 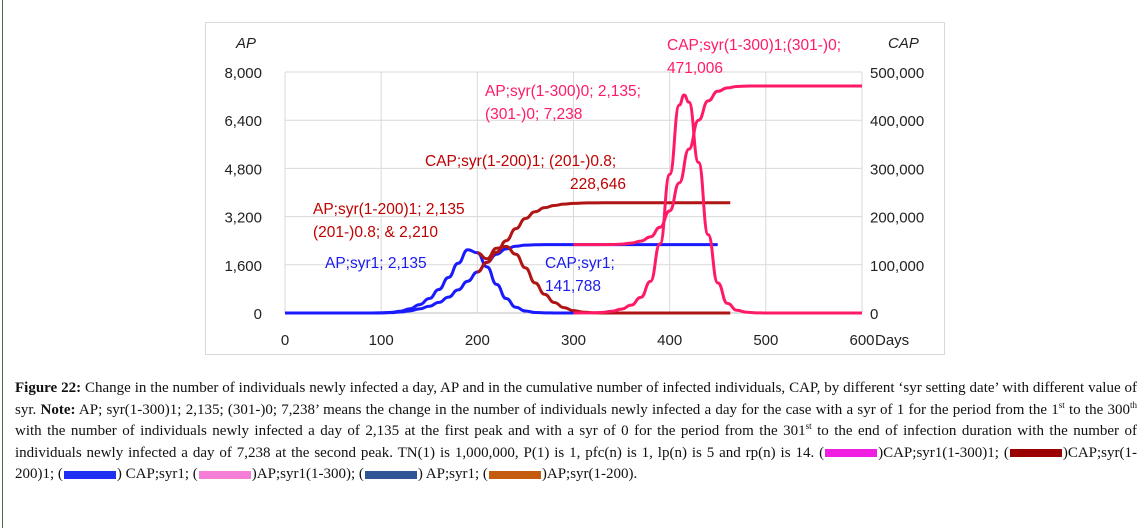 What do you see at coordinates (243, 121) in the screenshot?
I see `y-left-tick-label: 6,400` at bounding box center [243, 121].